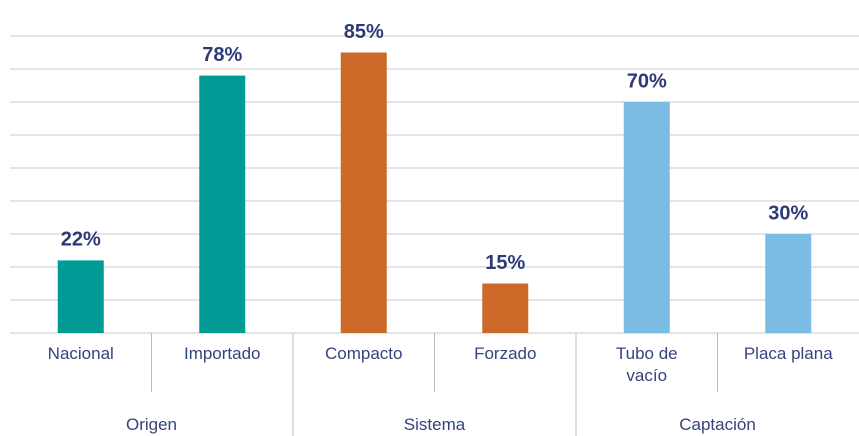 This screenshot has width=859, height=436. What do you see at coordinates (646, 364) in the screenshot?
I see `category-label: Tubo de vacío` at bounding box center [646, 364].